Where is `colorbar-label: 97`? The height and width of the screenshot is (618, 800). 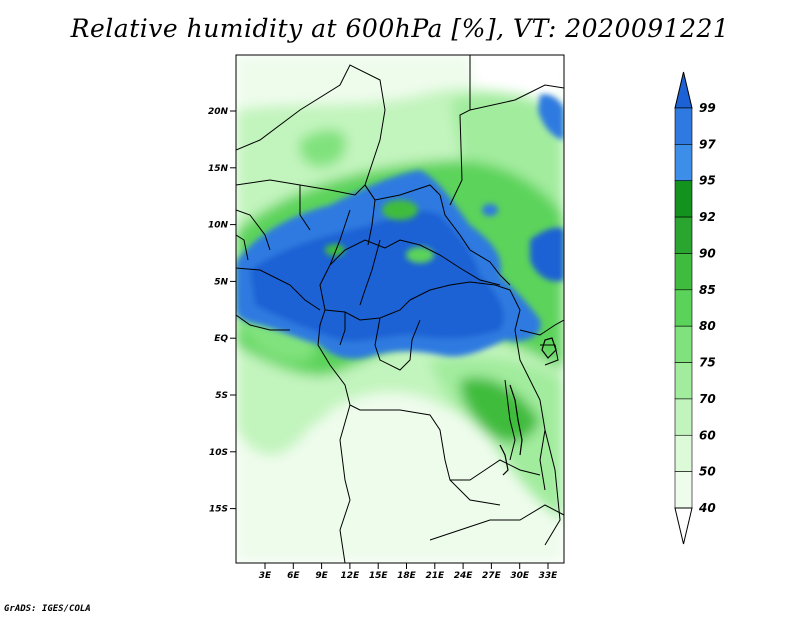
colorbar-label: 97 is located at coordinates (707, 144).